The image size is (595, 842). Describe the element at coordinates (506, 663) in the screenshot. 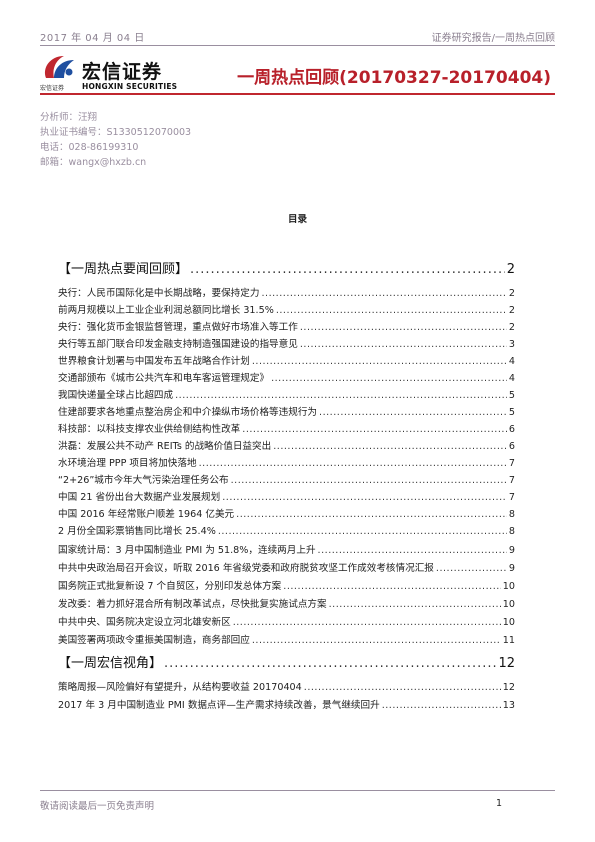

I see `toc-section-page: 12` at that location.